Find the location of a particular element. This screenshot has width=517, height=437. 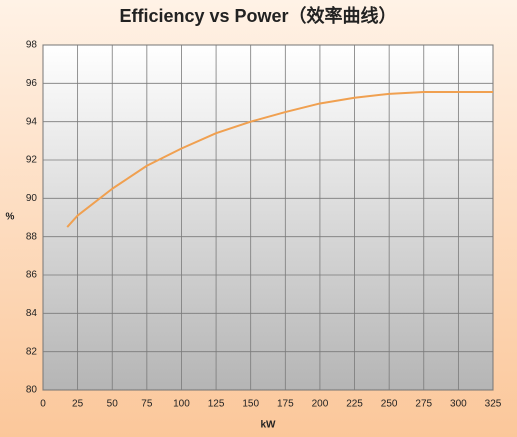

y-tick-label: 92 is located at coordinates (32, 160).